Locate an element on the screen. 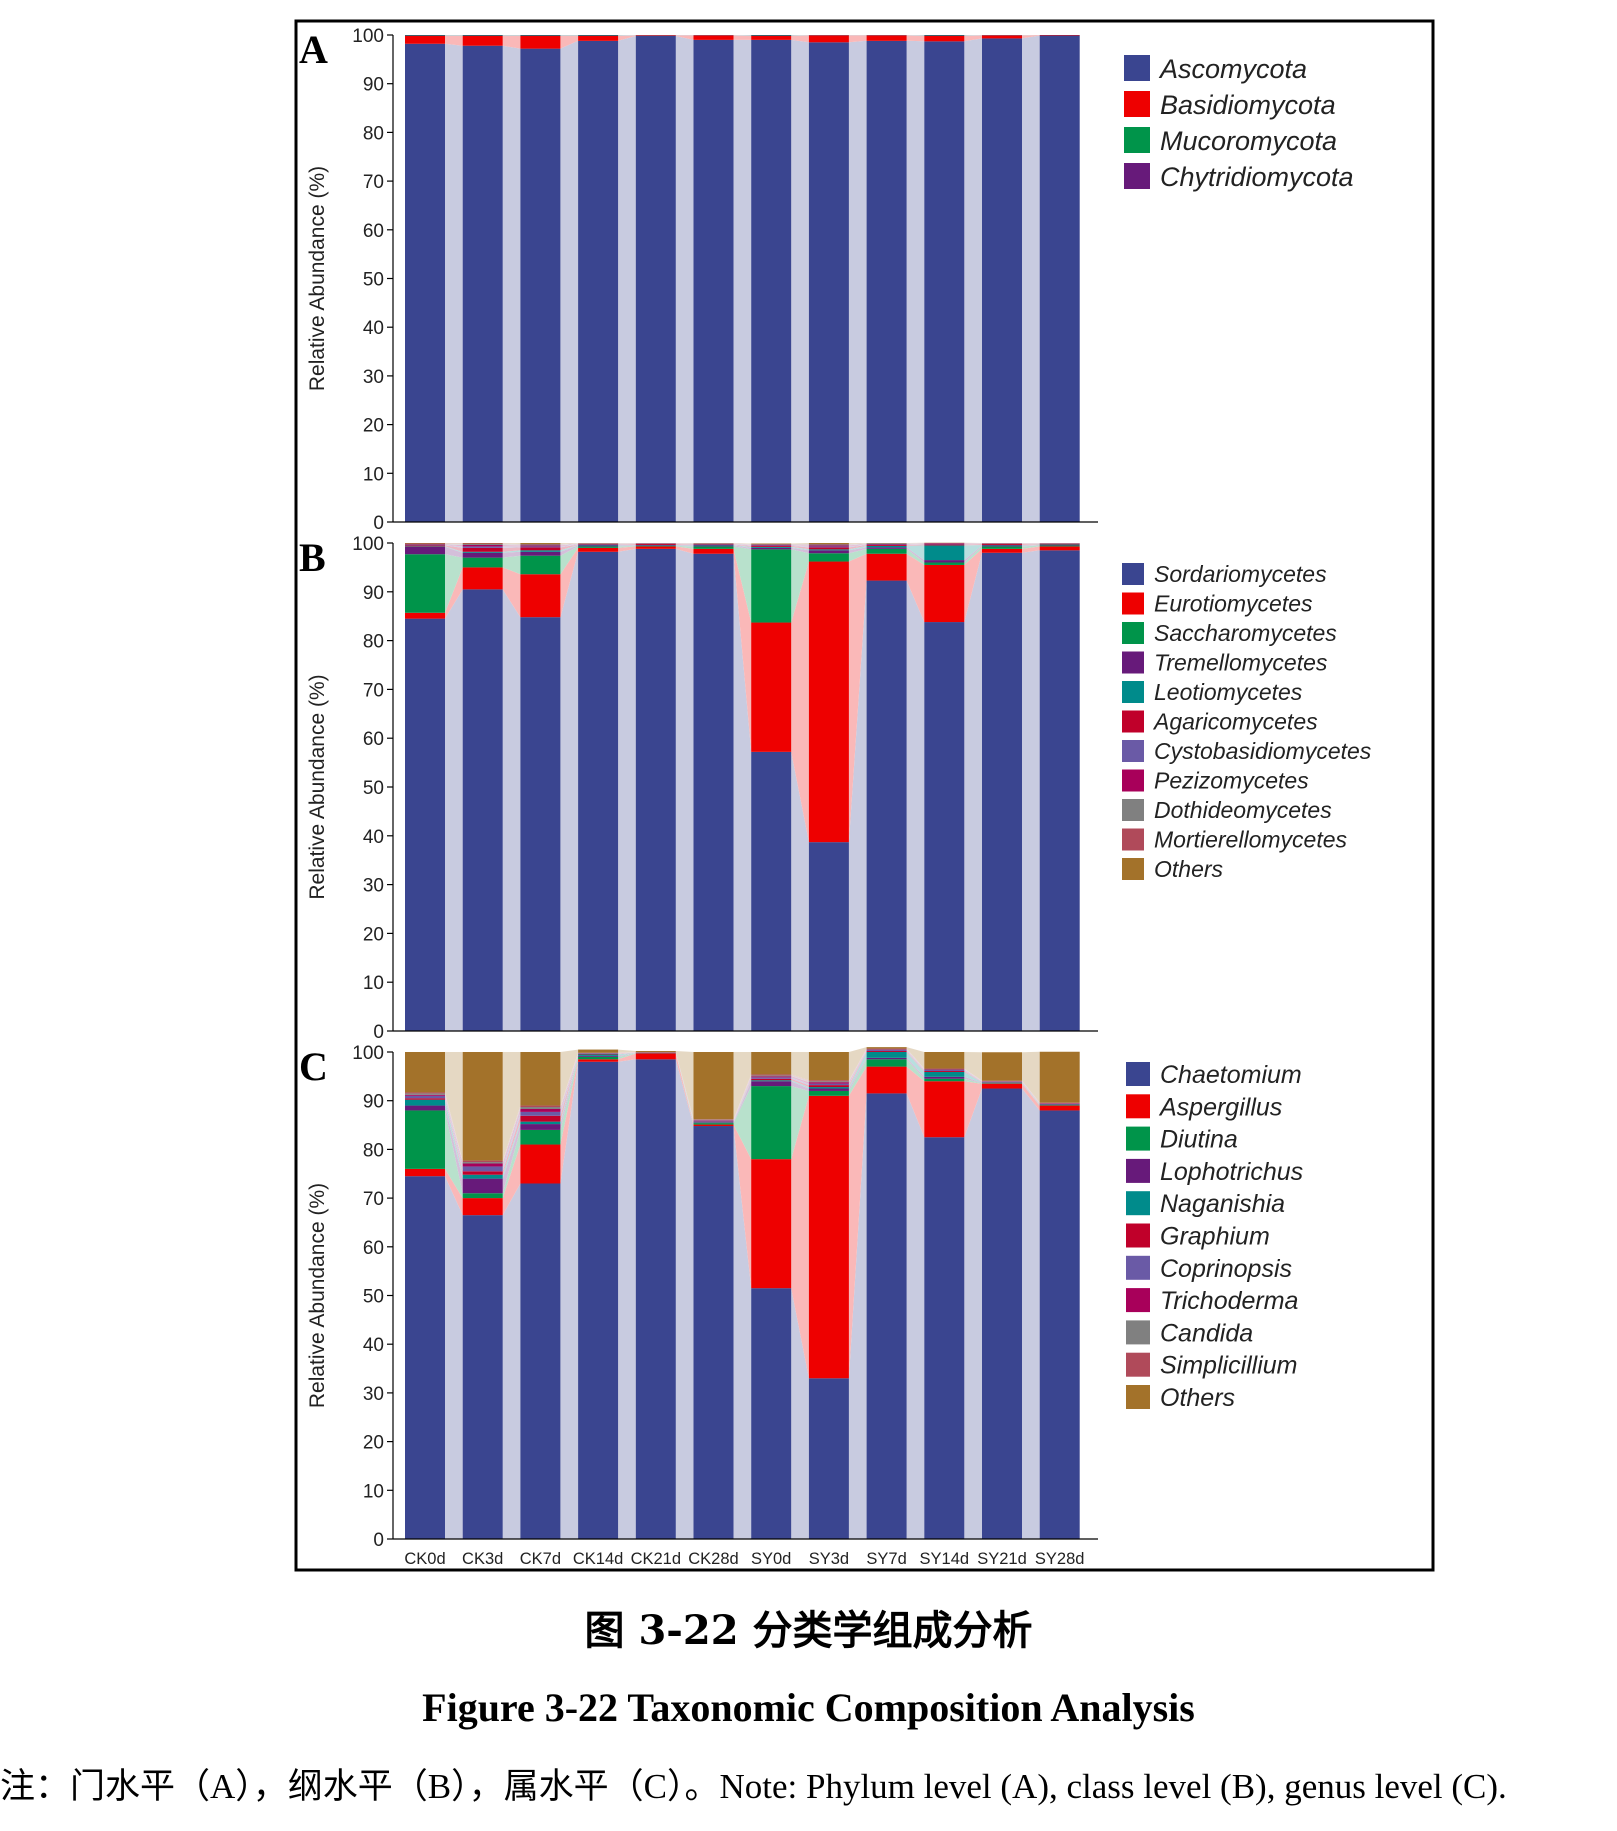 Image resolution: width=1617 pixels, height=1831 pixels. bar-saccharomycetes-sy28d is located at coordinates (1059, 546).